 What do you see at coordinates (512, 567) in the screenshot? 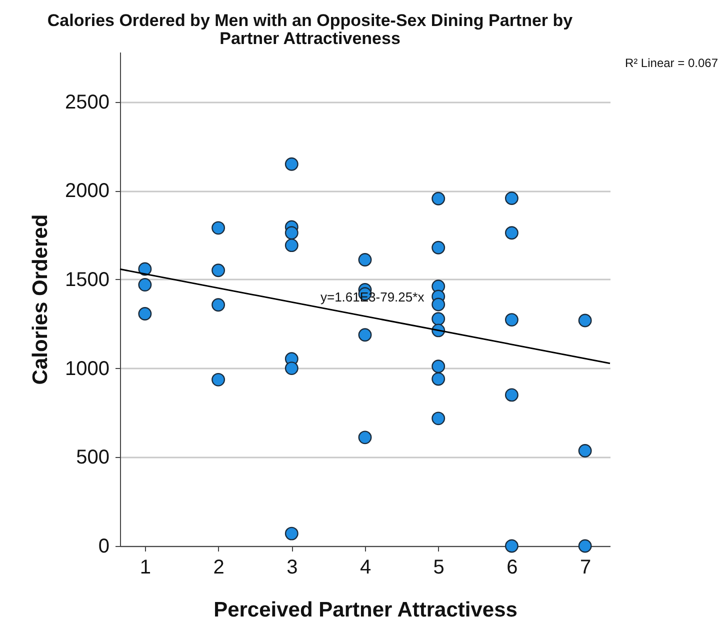
I see `x-tick-label: 6` at bounding box center [512, 567].